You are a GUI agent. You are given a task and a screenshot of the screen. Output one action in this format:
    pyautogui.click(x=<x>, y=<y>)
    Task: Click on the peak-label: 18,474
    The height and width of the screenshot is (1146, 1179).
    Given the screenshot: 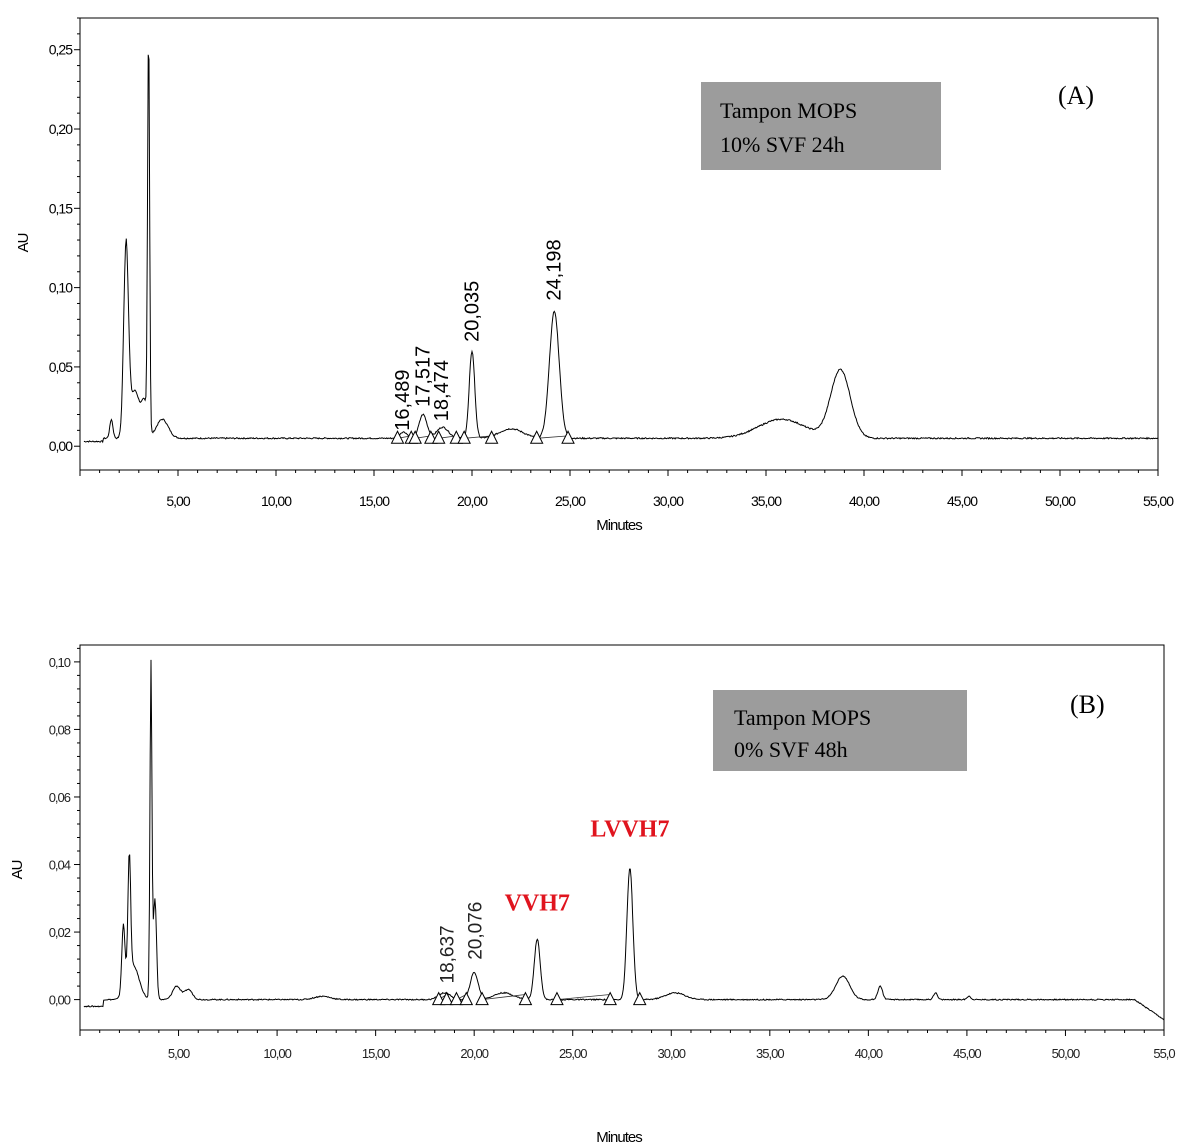 What is the action you would take?
    pyautogui.click(x=442, y=390)
    